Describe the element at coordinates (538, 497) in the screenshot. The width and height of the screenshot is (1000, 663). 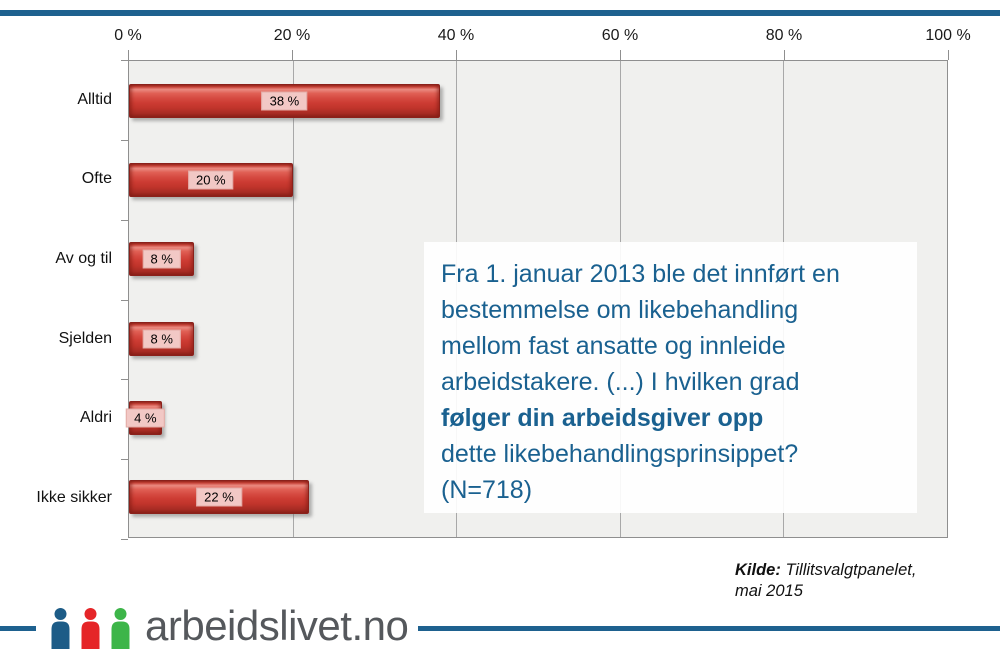
I see `bar-row: 22 %` at that location.